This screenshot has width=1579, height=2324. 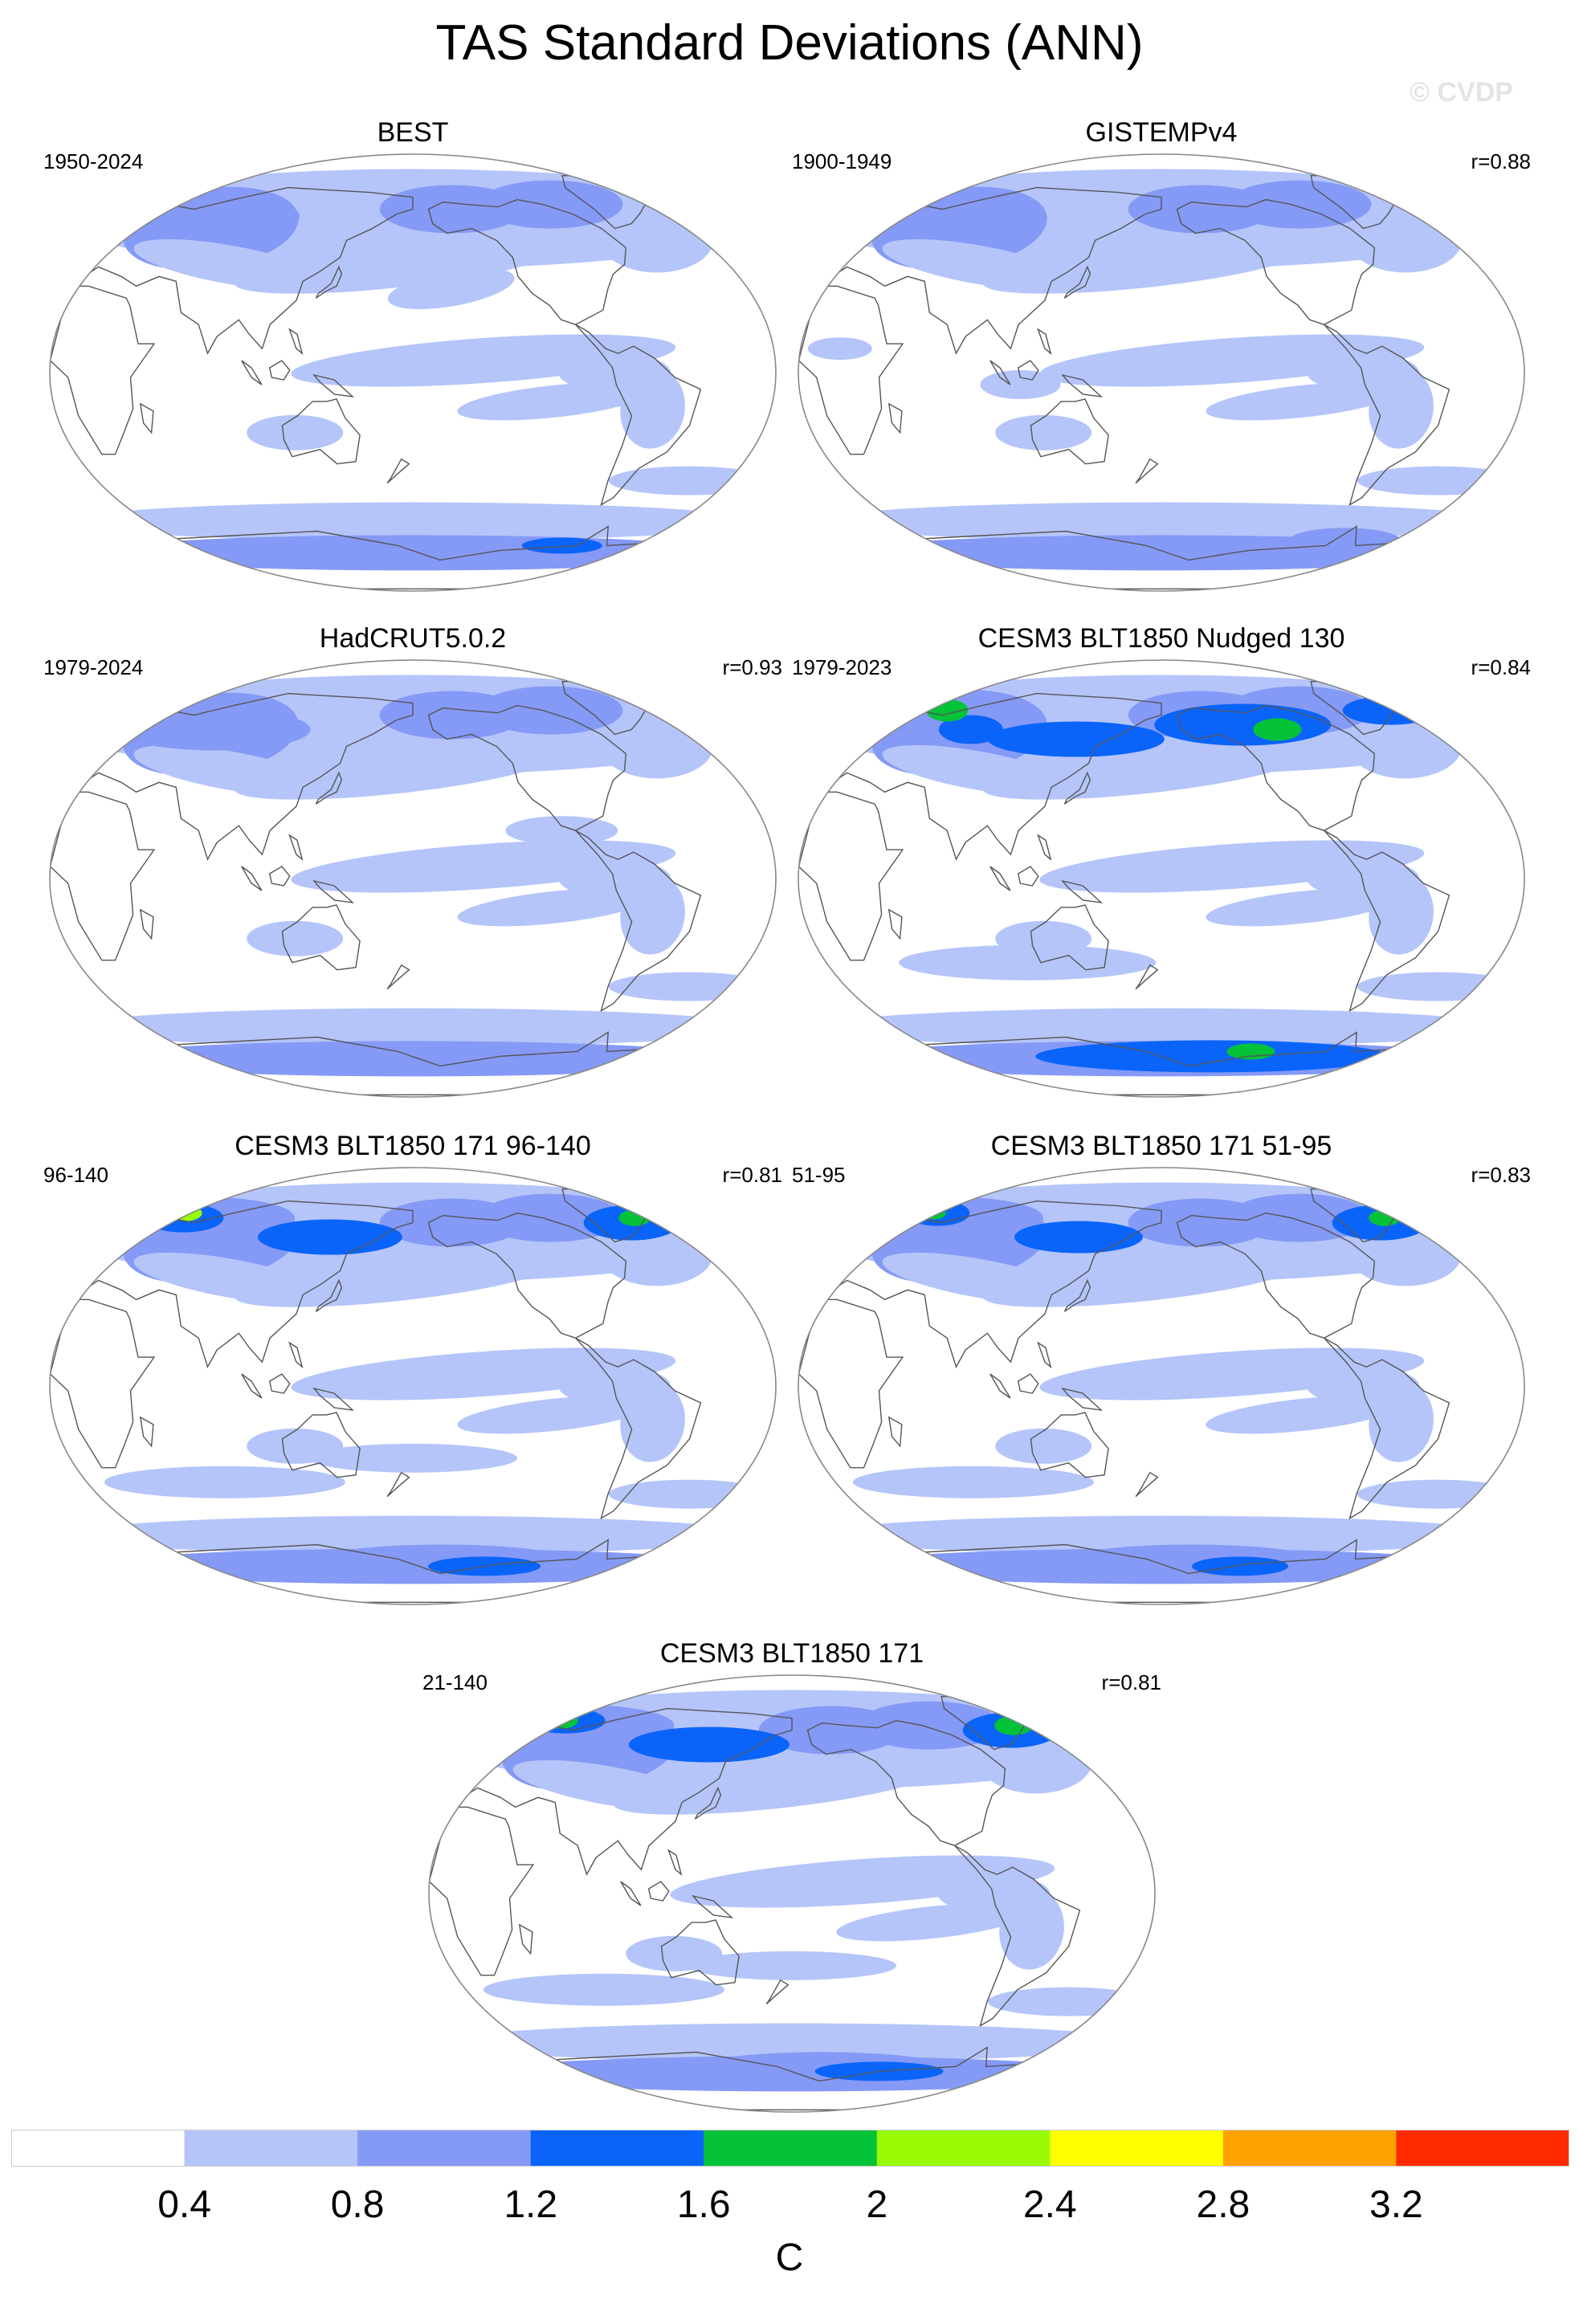 I want to click on colorbar-tick-label: 1.6, so click(x=703, y=2204).